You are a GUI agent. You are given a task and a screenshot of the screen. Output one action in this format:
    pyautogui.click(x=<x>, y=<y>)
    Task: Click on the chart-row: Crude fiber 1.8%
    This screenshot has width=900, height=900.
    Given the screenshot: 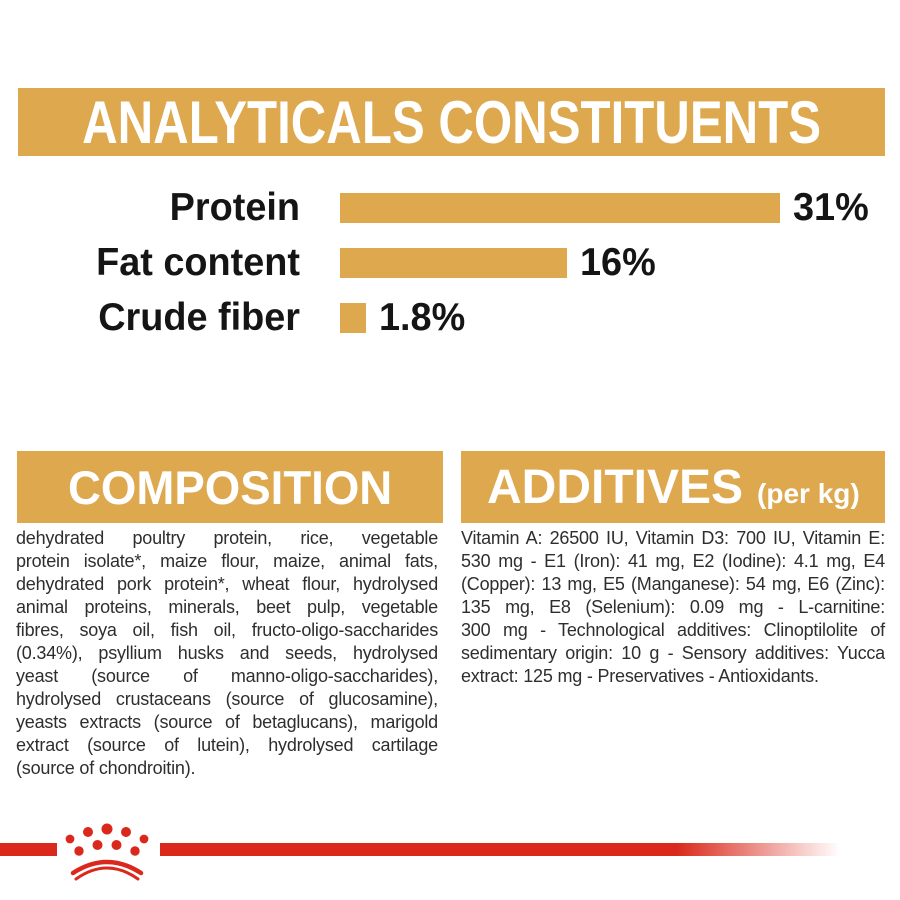 What is the action you would take?
    pyautogui.click(x=450, y=317)
    